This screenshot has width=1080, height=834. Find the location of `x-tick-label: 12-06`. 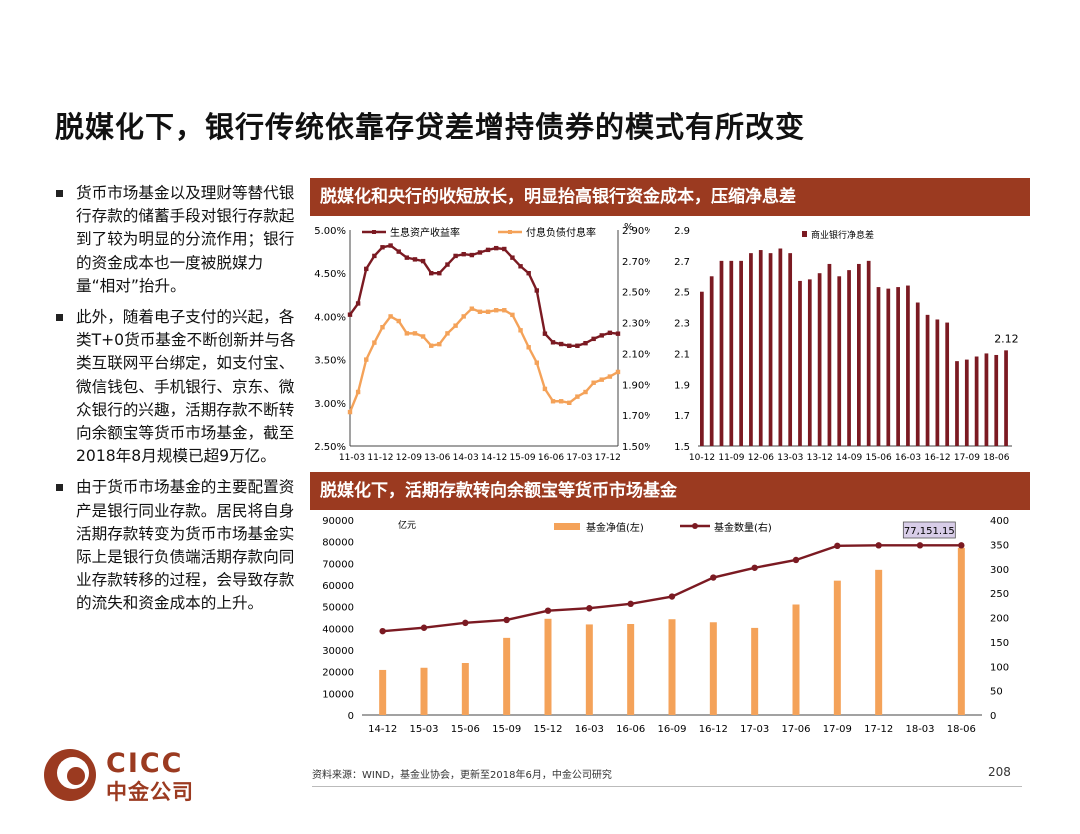

x-tick-label: 12-06 is located at coordinates (761, 458).